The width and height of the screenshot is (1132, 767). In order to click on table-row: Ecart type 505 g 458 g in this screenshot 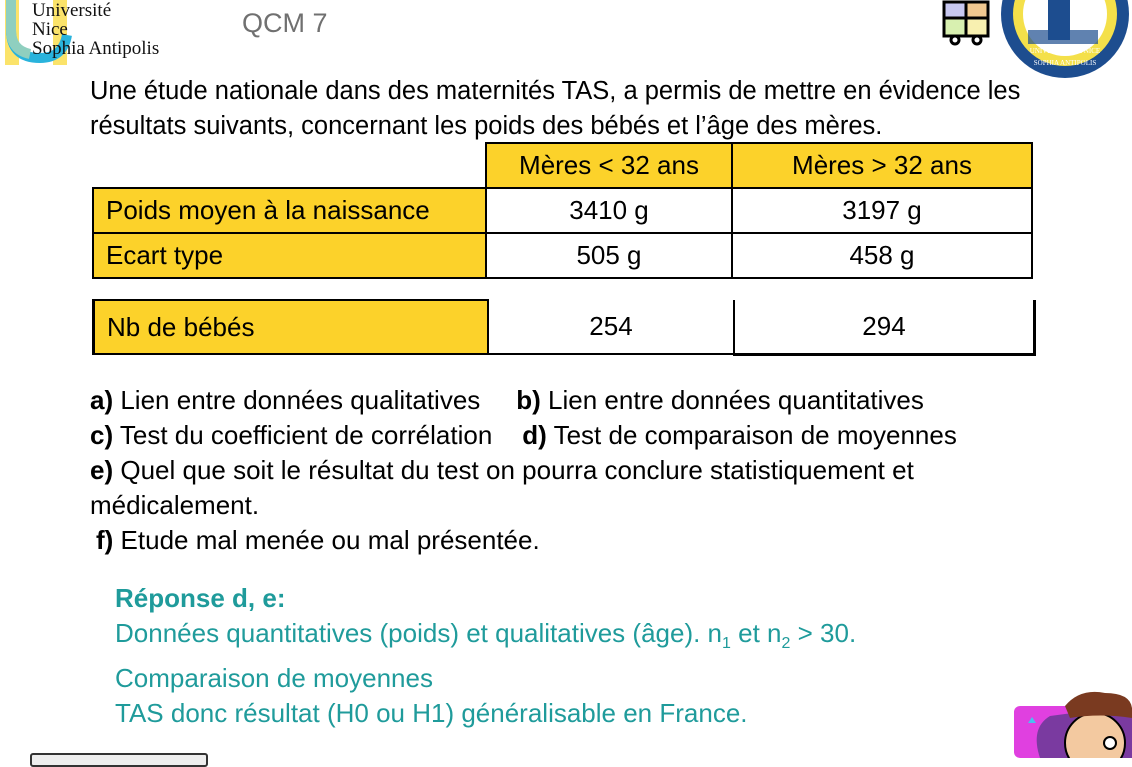, I will do `click(562, 255)`.